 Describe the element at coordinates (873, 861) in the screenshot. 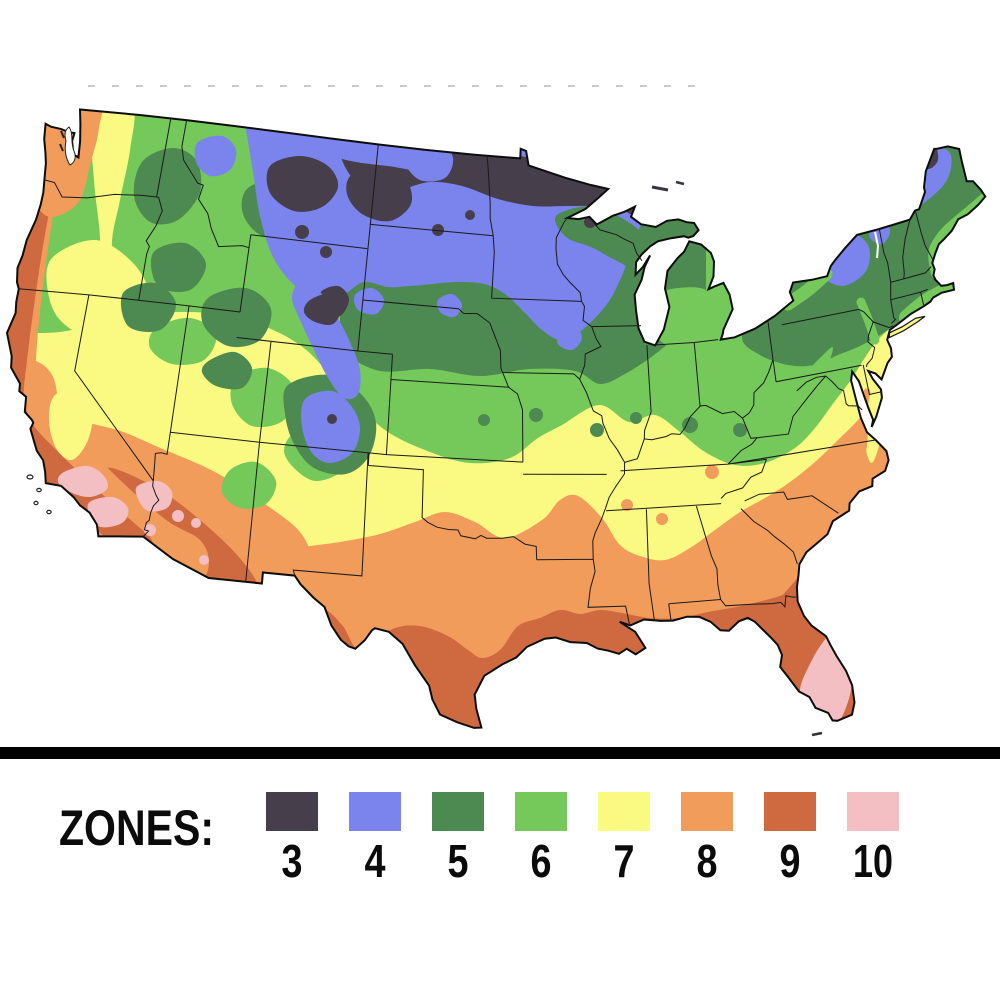

I see `svg-text: 10` at that location.